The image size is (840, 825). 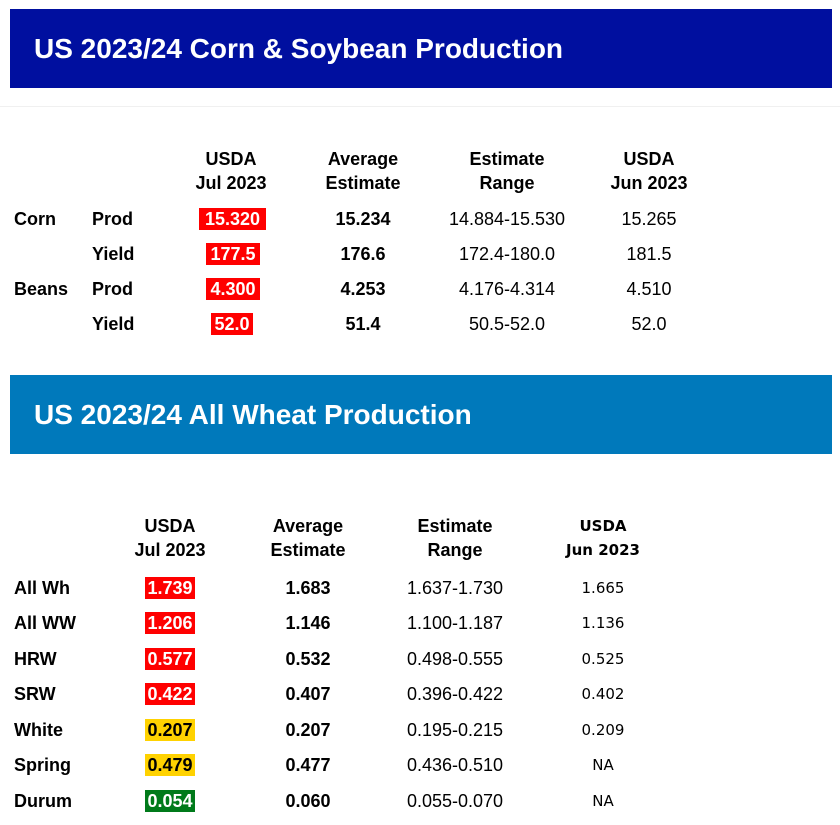 What do you see at coordinates (363, 289) in the screenshot?
I see `average-estimate-value: 4.253` at bounding box center [363, 289].